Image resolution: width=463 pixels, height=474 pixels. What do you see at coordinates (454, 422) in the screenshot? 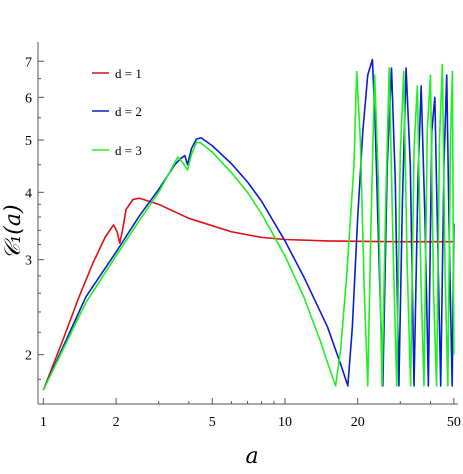
I see `x-tick-label: 50` at bounding box center [454, 422].